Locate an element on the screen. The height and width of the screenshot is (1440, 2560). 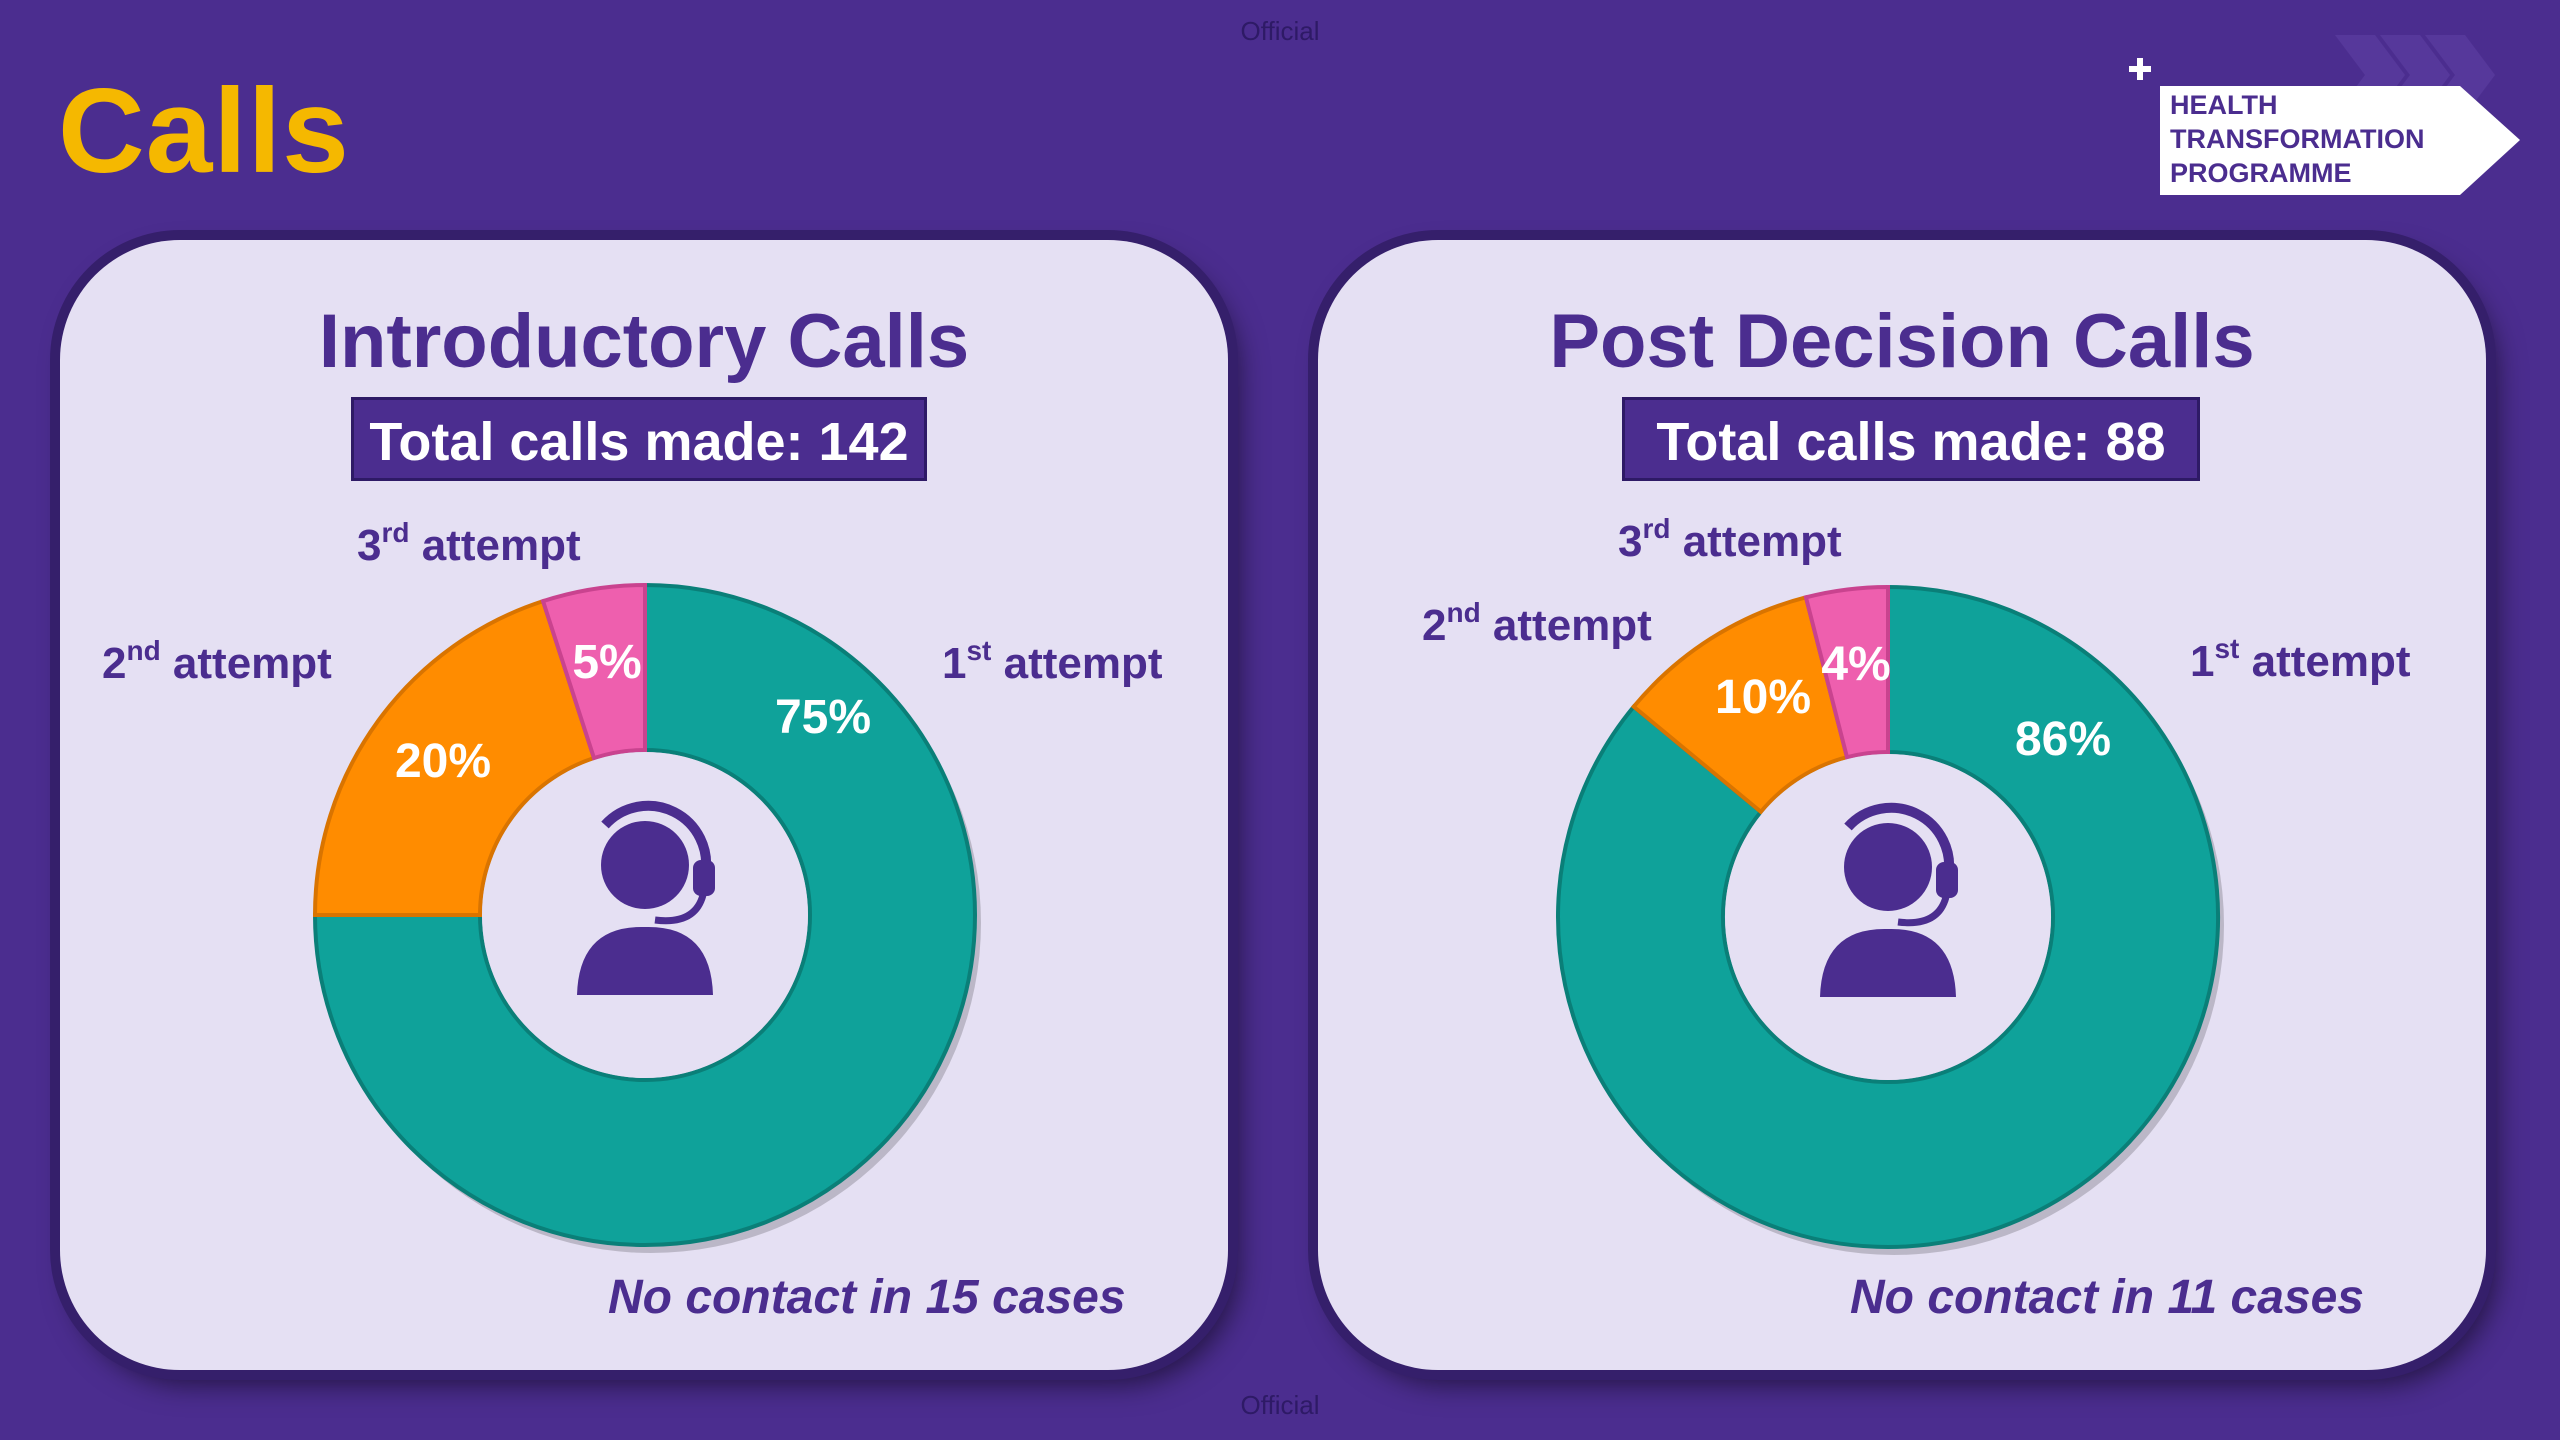
value-label: 20% is located at coordinates (443, 761).